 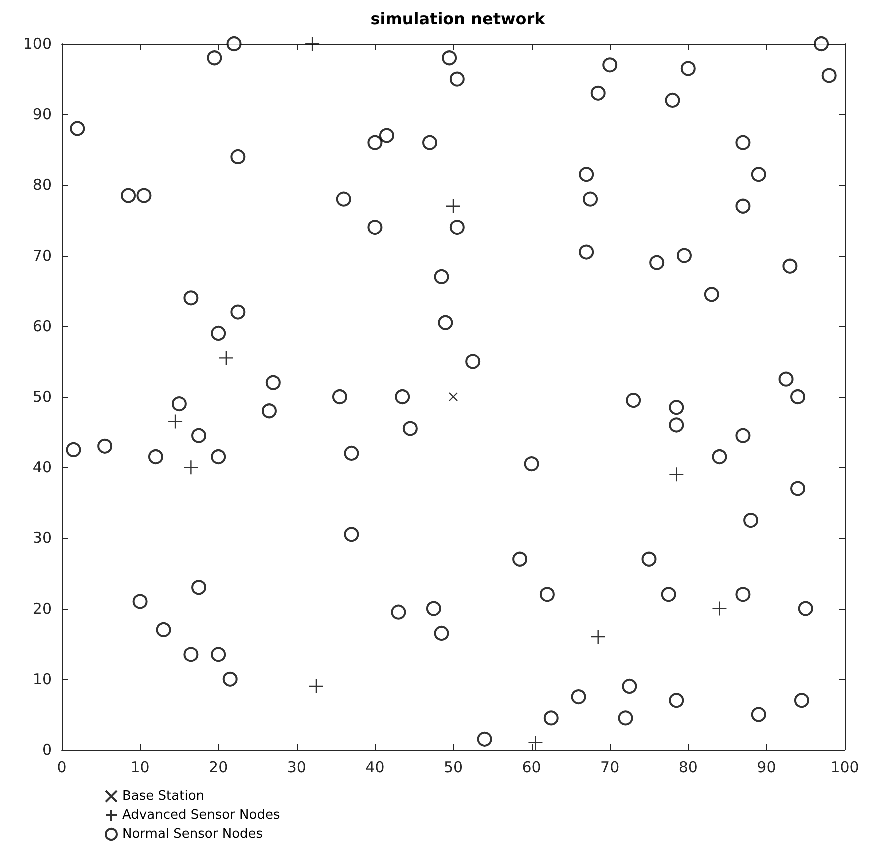 What do you see at coordinates (201, 815) in the screenshot?
I see `legend-label: Advanced Sensor Nodes` at bounding box center [201, 815].